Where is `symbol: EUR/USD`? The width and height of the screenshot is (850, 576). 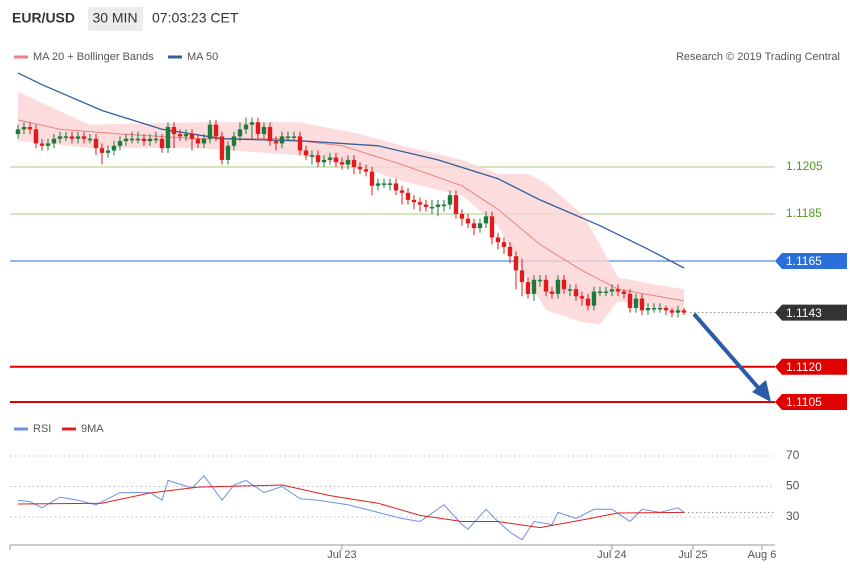 symbol: EUR/USD is located at coordinates (43, 18).